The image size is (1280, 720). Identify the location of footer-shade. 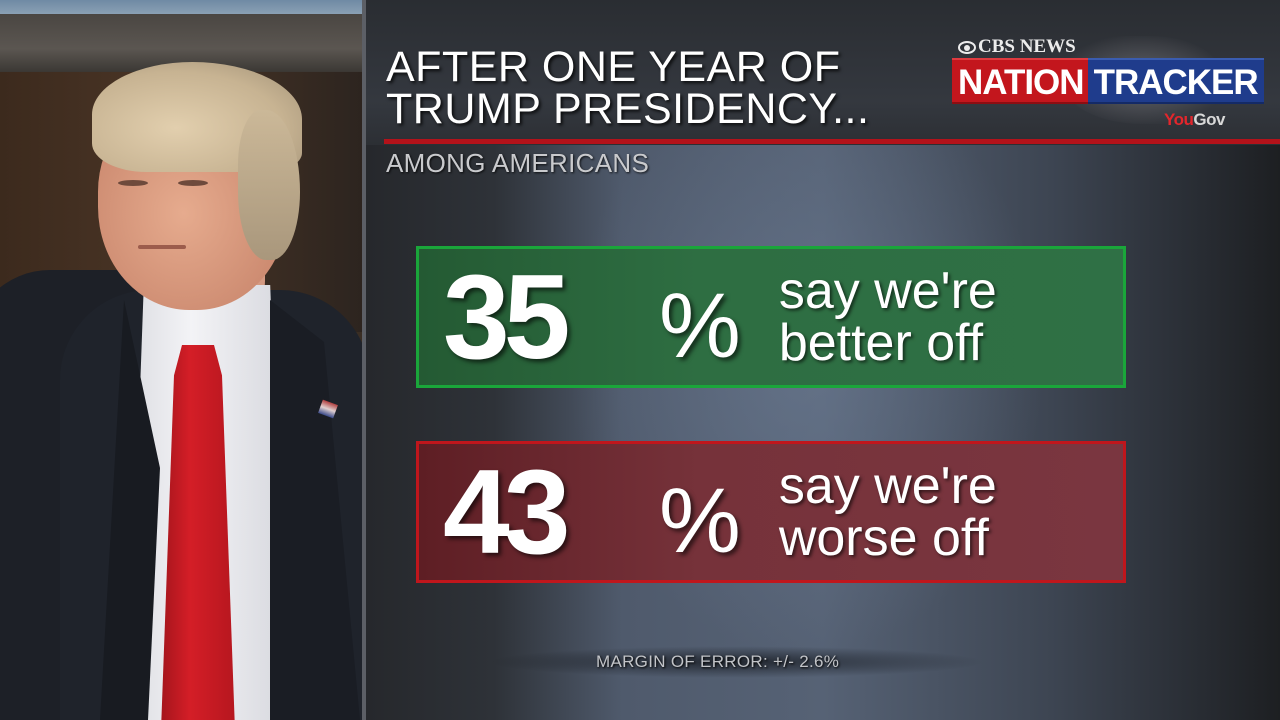
(736, 662).